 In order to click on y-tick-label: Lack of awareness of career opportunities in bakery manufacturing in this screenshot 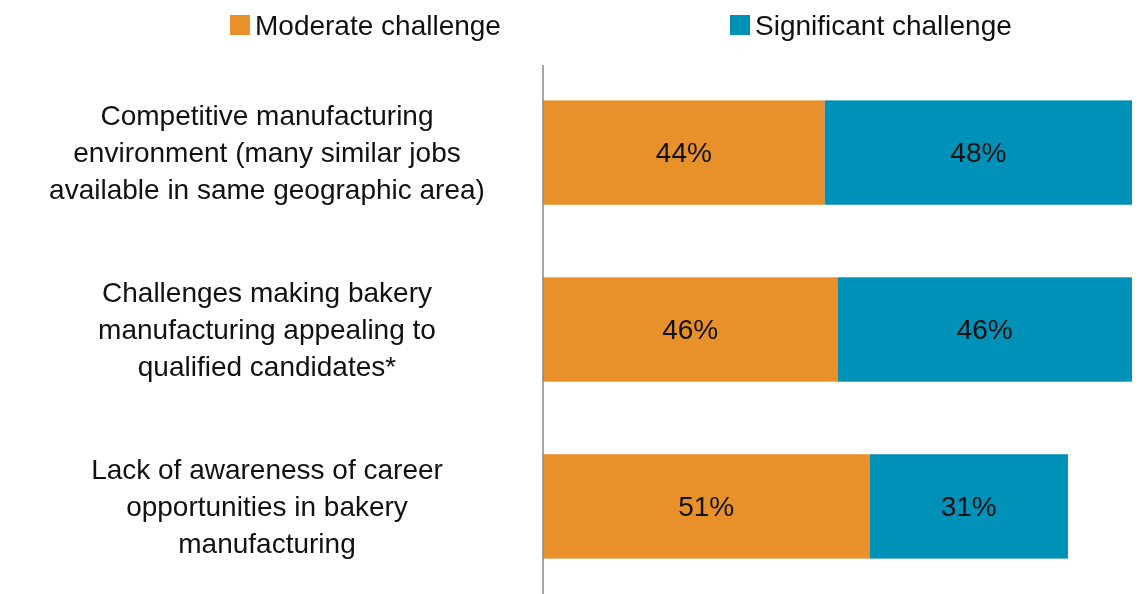, I will do `click(267, 506)`.